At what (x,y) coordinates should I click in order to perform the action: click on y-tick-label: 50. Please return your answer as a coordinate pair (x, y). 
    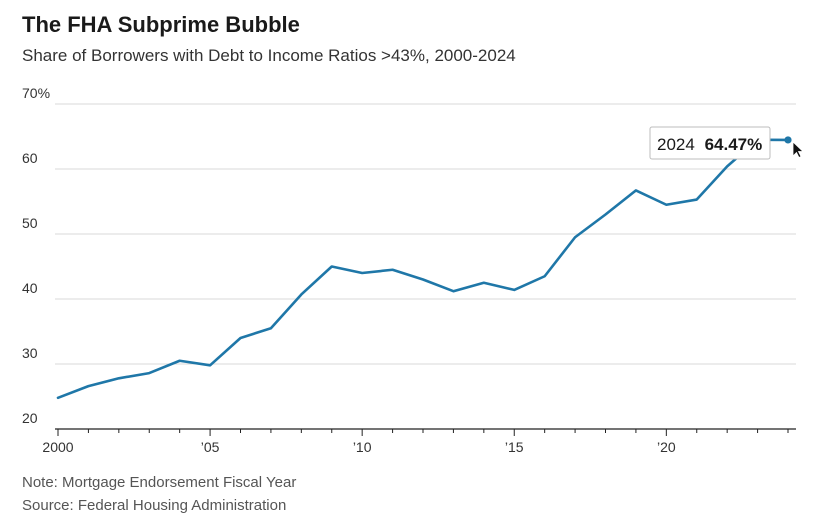
    Looking at the image, I should click on (30, 223).